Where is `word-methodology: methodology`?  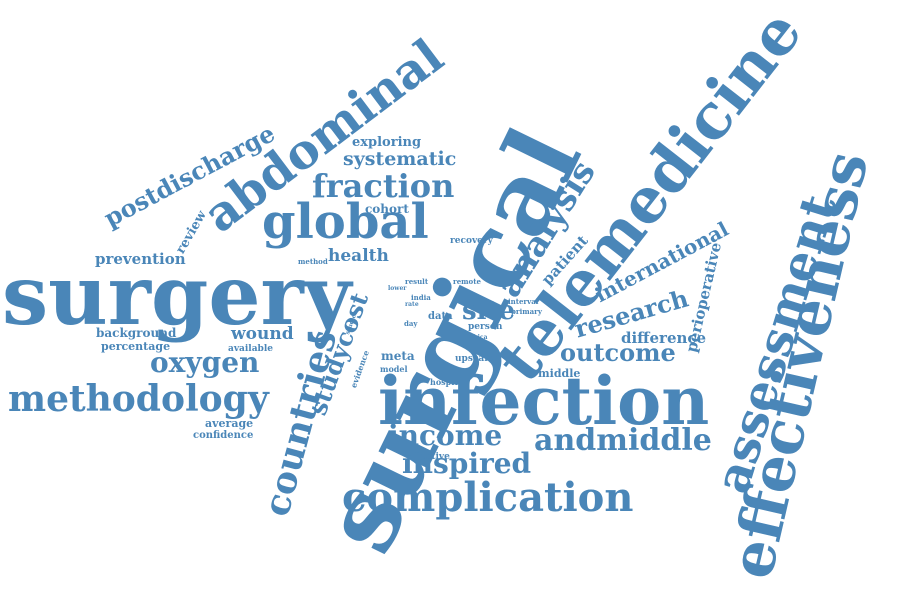
word-methodology: methodology is located at coordinates (138, 399).